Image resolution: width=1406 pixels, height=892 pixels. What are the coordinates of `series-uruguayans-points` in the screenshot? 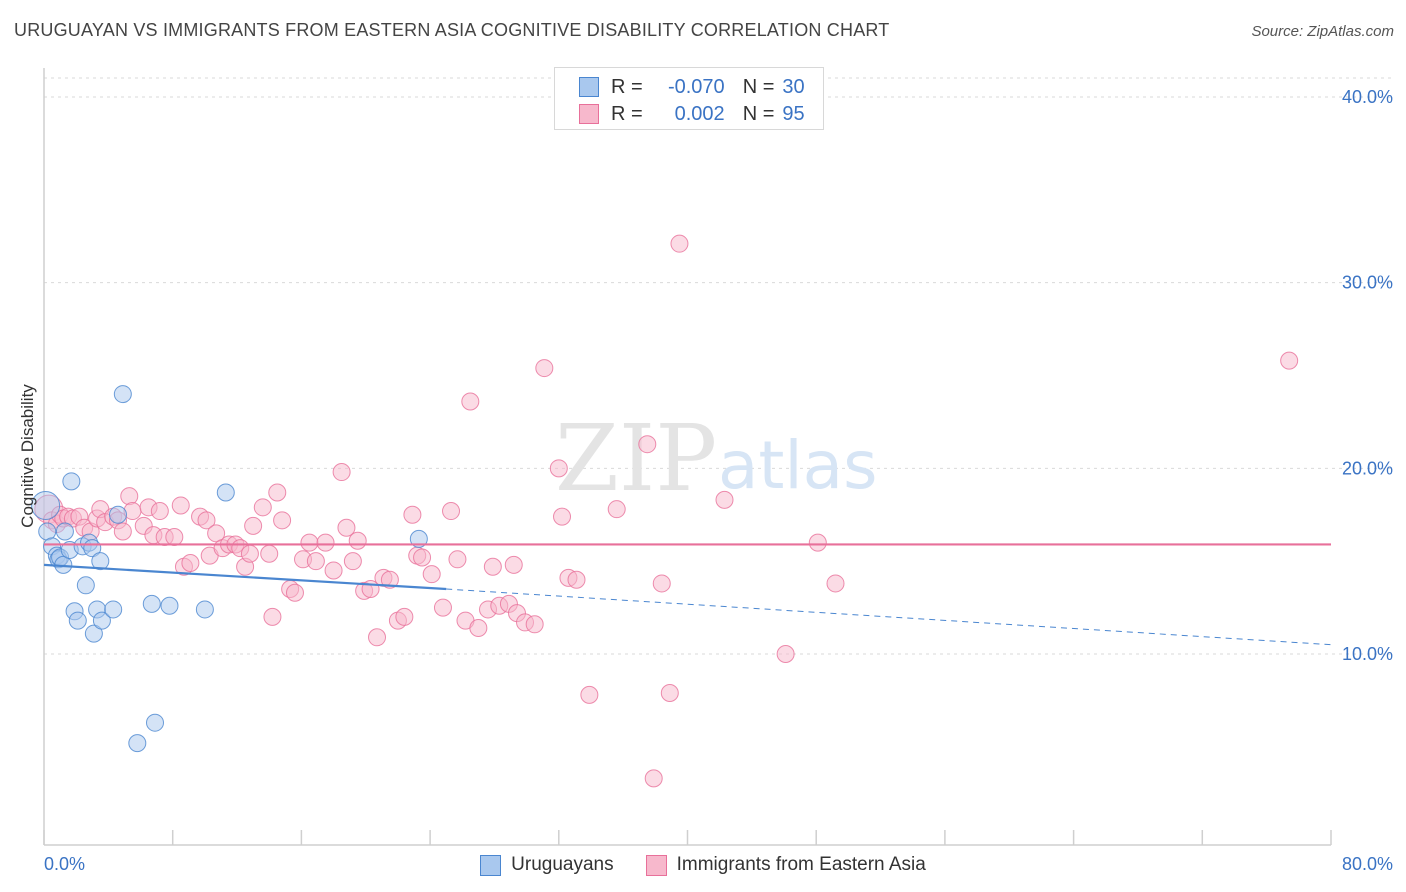 It's located at (229, 569).